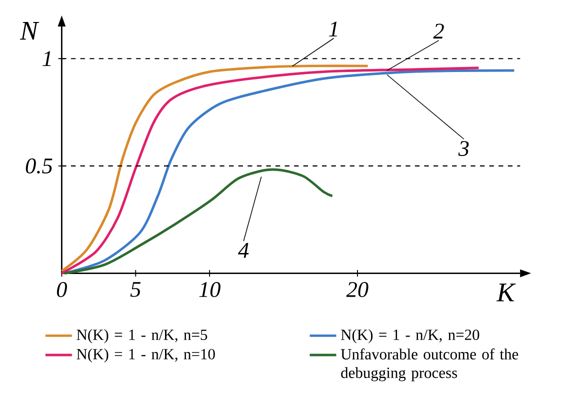 This screenshot has height=414, width=573. What do you see at coordinates (410, 336) in the screenshot?
I see `legend-label: N(K) = 1 - n/K, n=20` at bounding box center [410, 336].